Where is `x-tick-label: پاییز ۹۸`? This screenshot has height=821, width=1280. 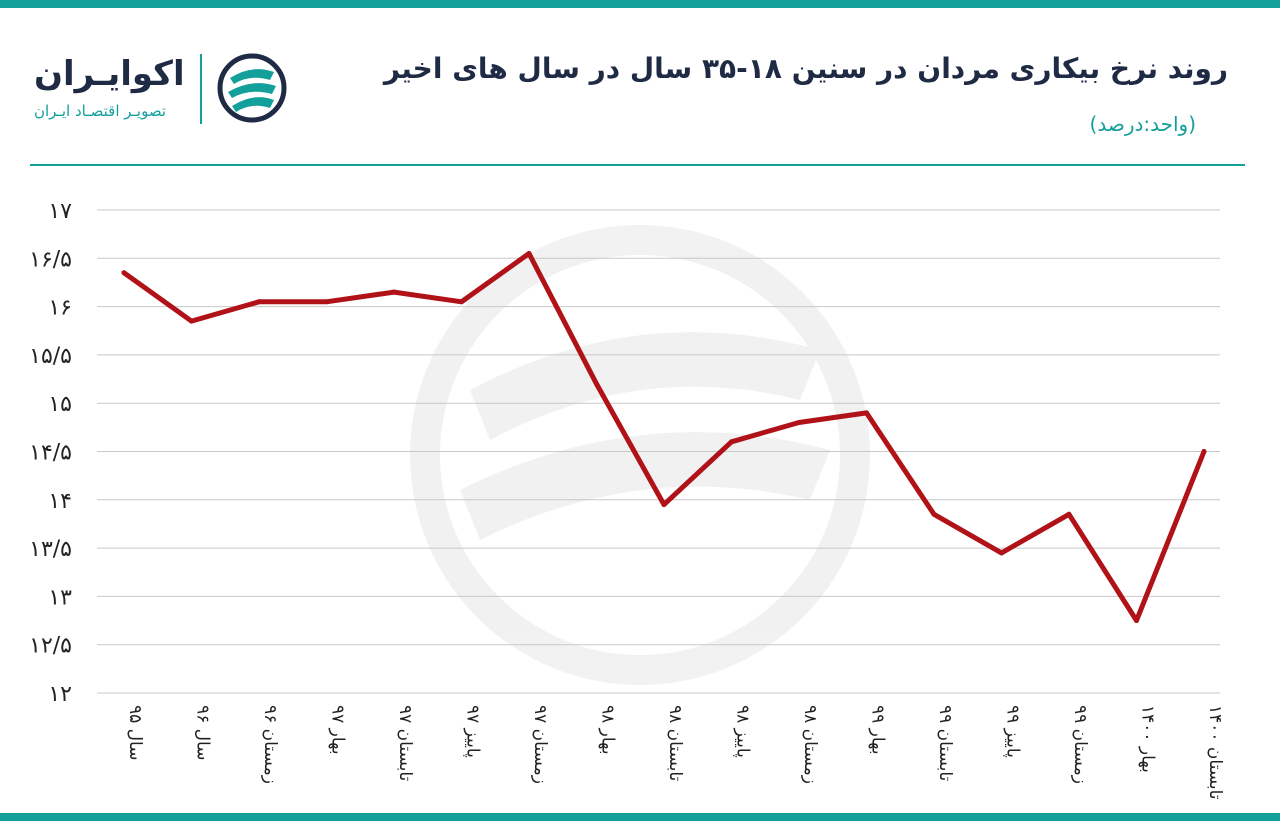
x-tick-label: پاییز ۹۸ is located at coordinates (743, 731).